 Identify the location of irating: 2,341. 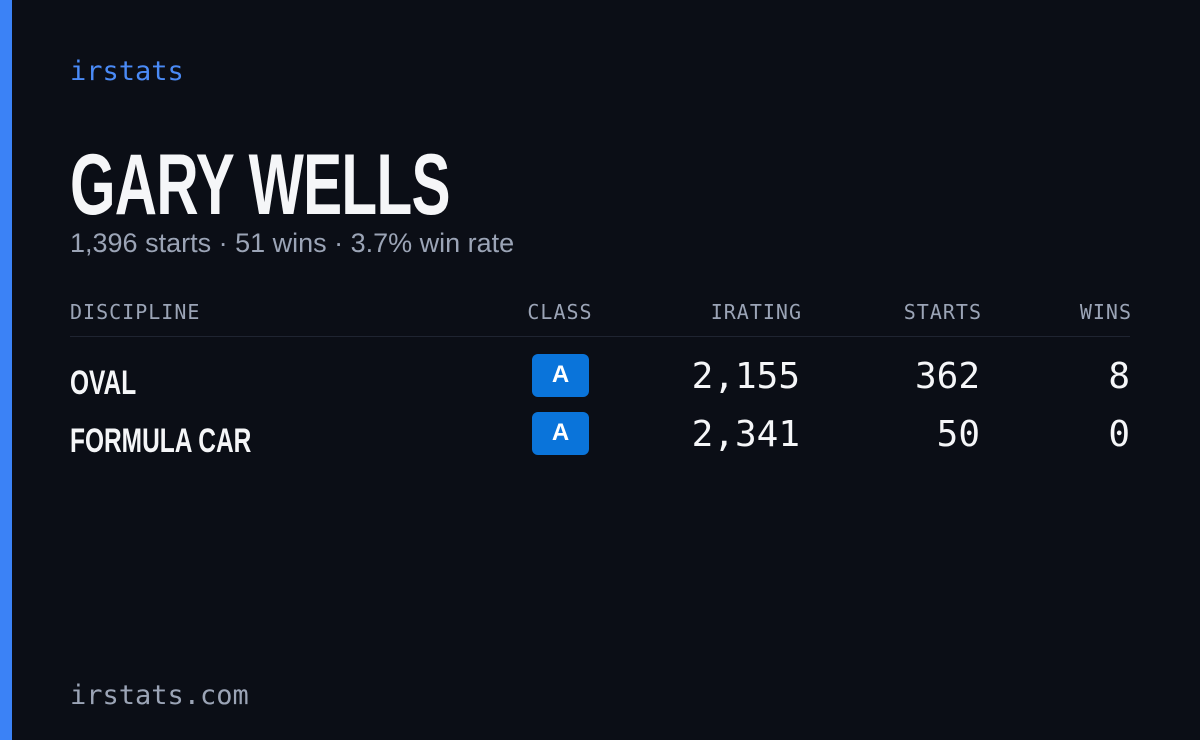
(745, 434).